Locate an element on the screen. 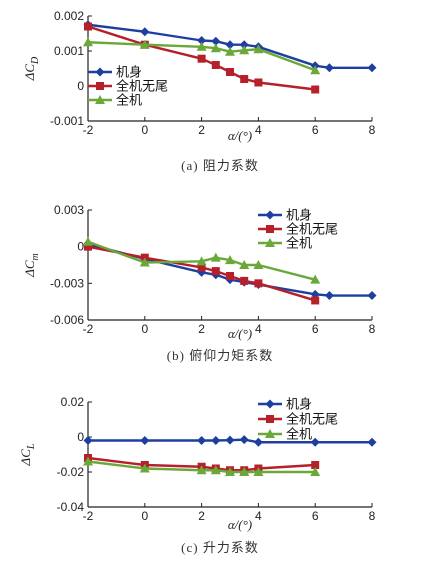  y-axis-label: ΔCm is located at coordinates (31, 265).